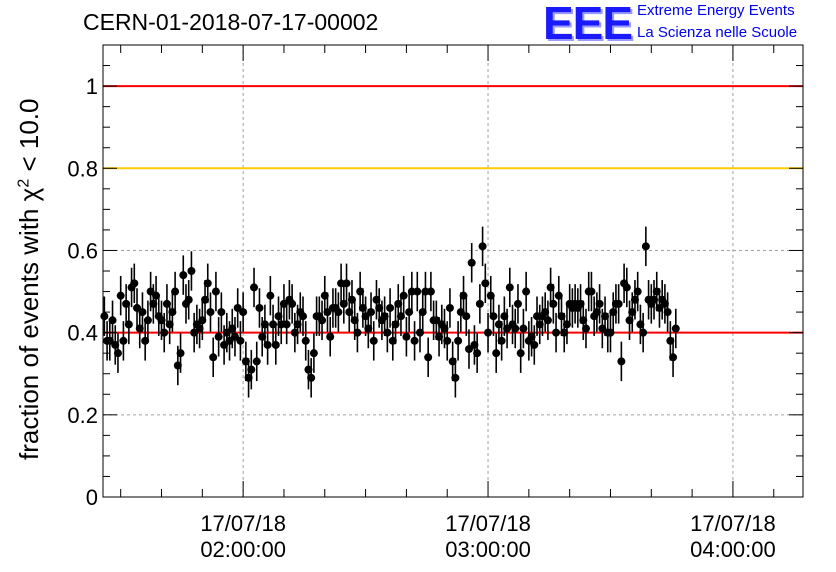 This screenshot has height=572, width=836. What do you see at coordinates (243, 523) in the screenshot?
I see `x-tick-label-date: 17/07/18` at bounding box center [243, 523].